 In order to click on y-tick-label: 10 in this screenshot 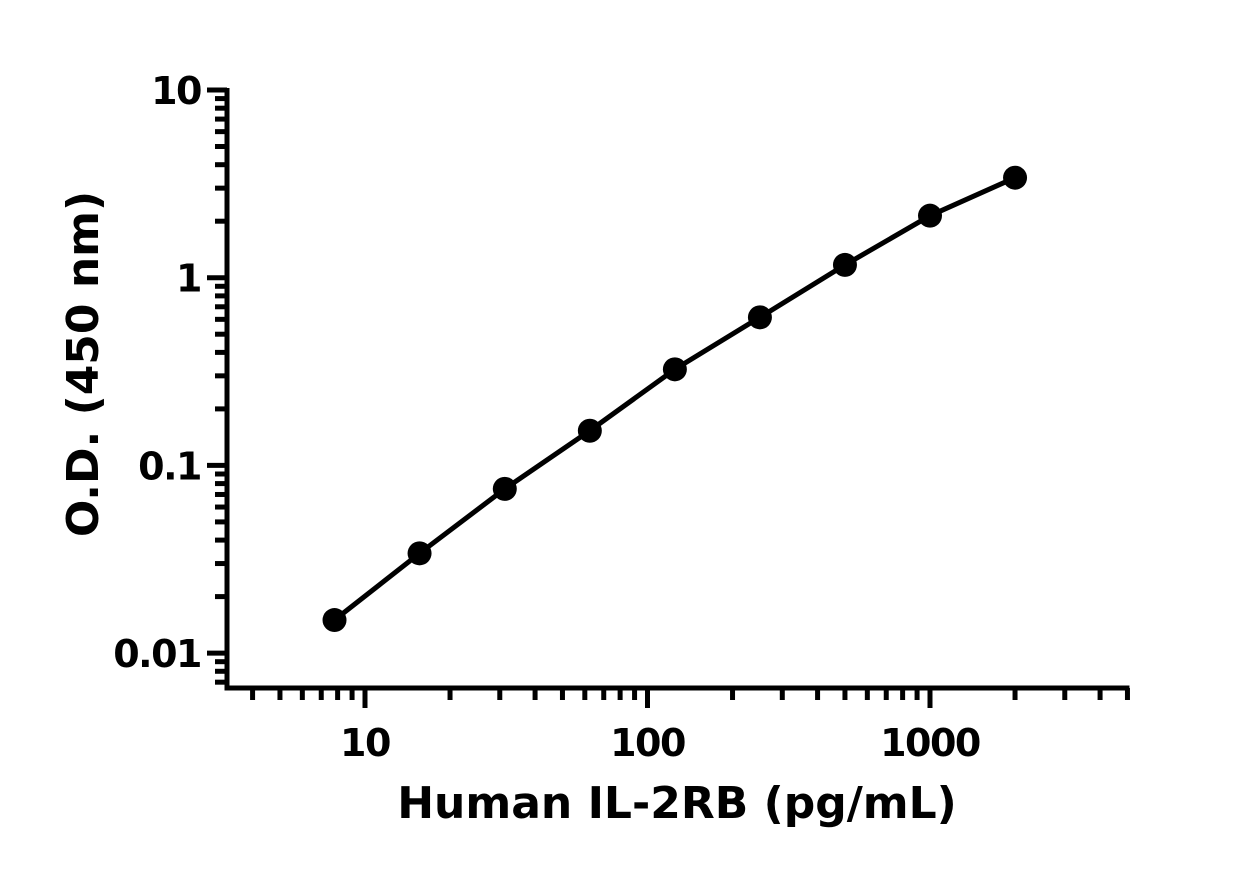, I will do `click(176, 91)`.